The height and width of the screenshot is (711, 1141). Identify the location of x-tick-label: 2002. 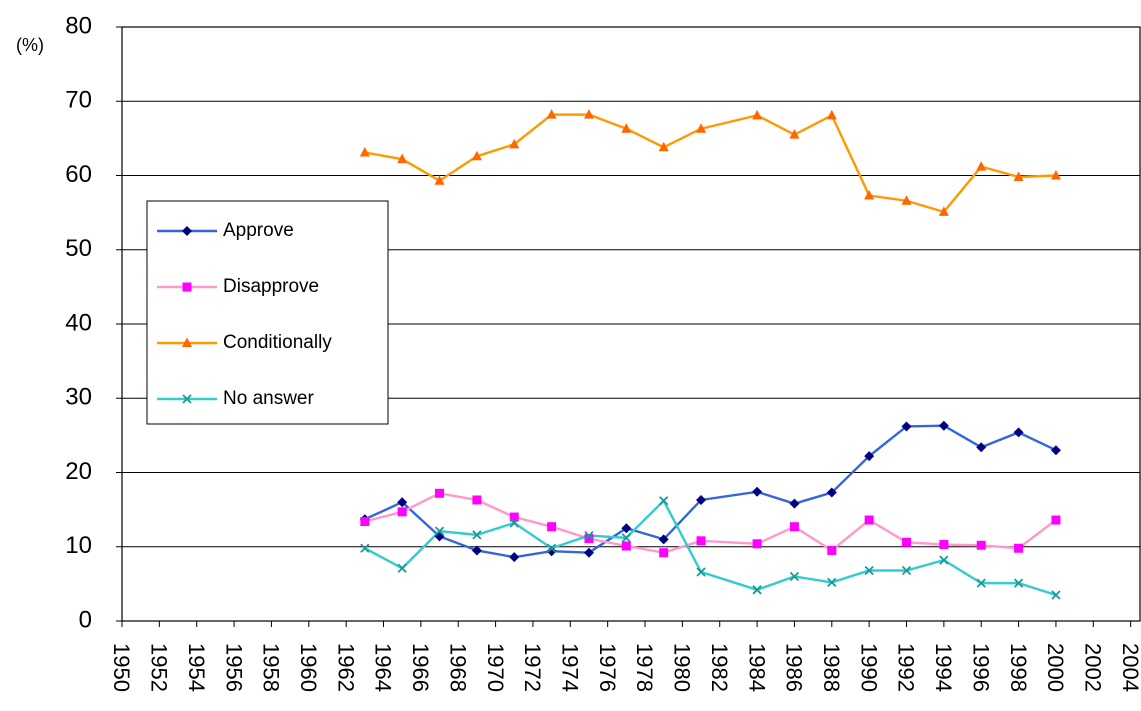
(1092, 667).